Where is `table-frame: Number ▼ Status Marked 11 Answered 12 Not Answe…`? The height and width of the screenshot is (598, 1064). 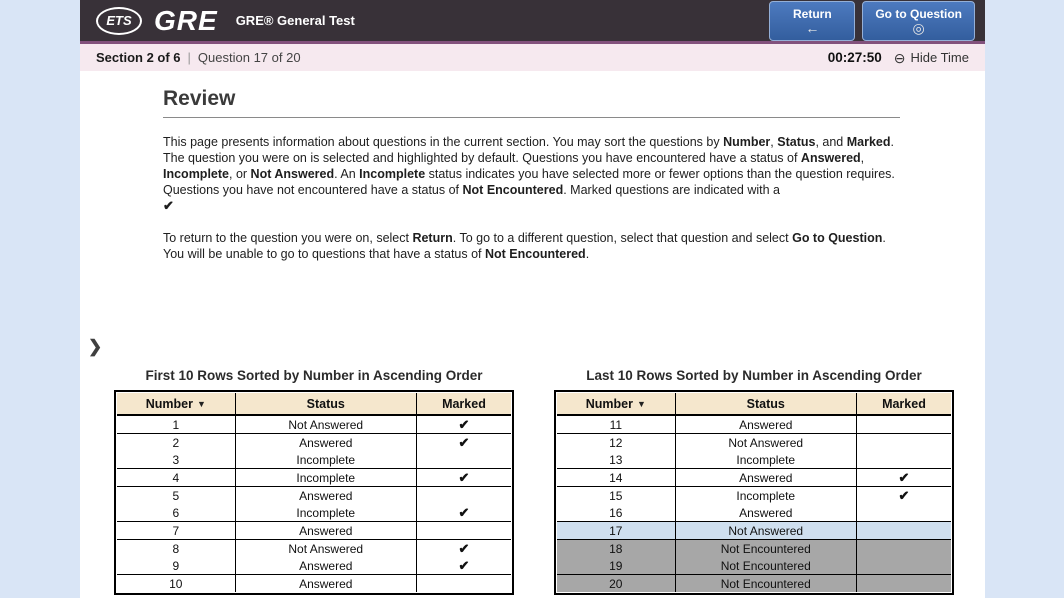 table-frame: Number ▼ Status Marked 11 Answered 12 Not Answe… is located at coordinates (754, 492).